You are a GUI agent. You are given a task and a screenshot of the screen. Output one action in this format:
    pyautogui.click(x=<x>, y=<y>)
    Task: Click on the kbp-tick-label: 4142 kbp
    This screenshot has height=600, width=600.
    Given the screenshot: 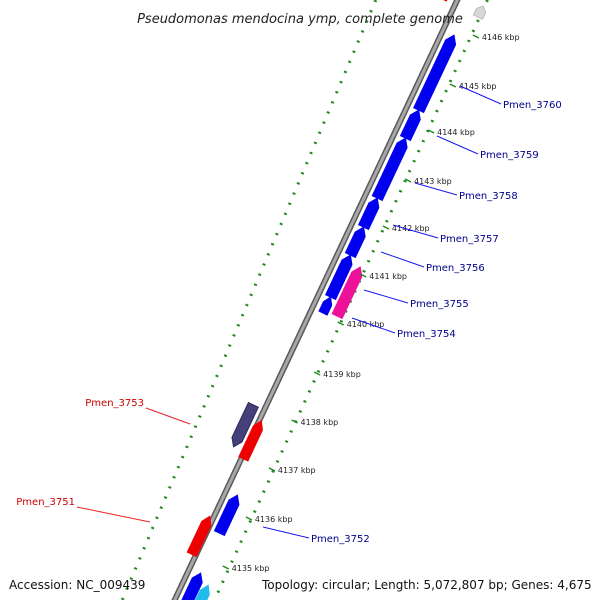 What is the action you would take?
    pyautogui.click(x=411, y=228)
    